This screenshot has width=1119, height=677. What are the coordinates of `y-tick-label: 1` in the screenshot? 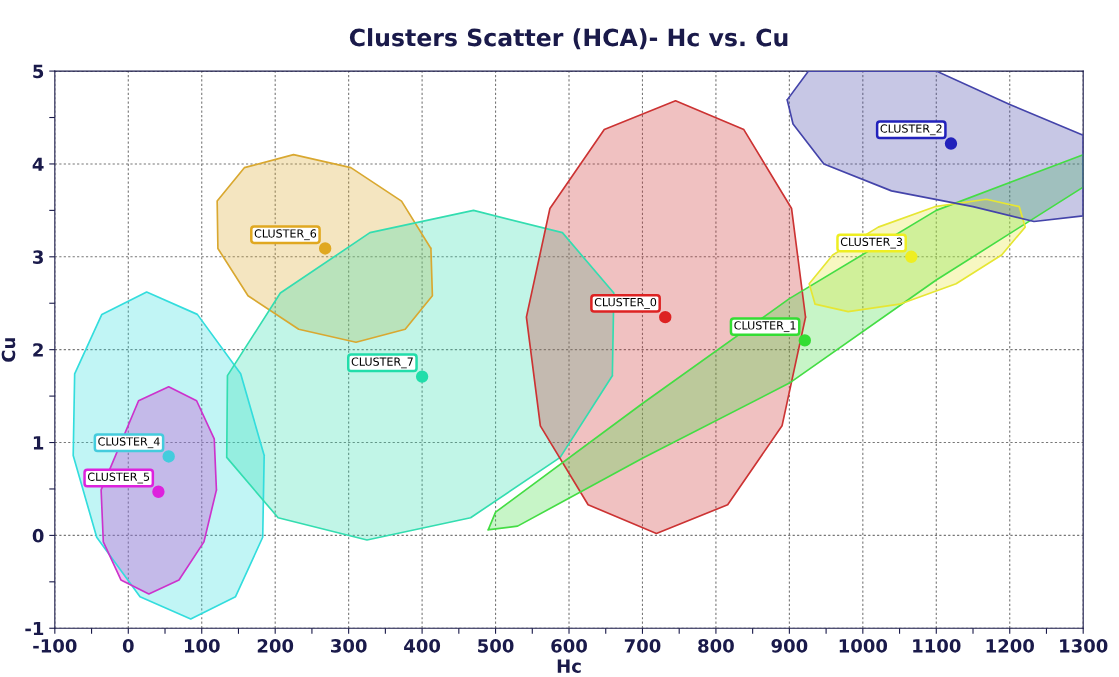 It's located at (38, 443).